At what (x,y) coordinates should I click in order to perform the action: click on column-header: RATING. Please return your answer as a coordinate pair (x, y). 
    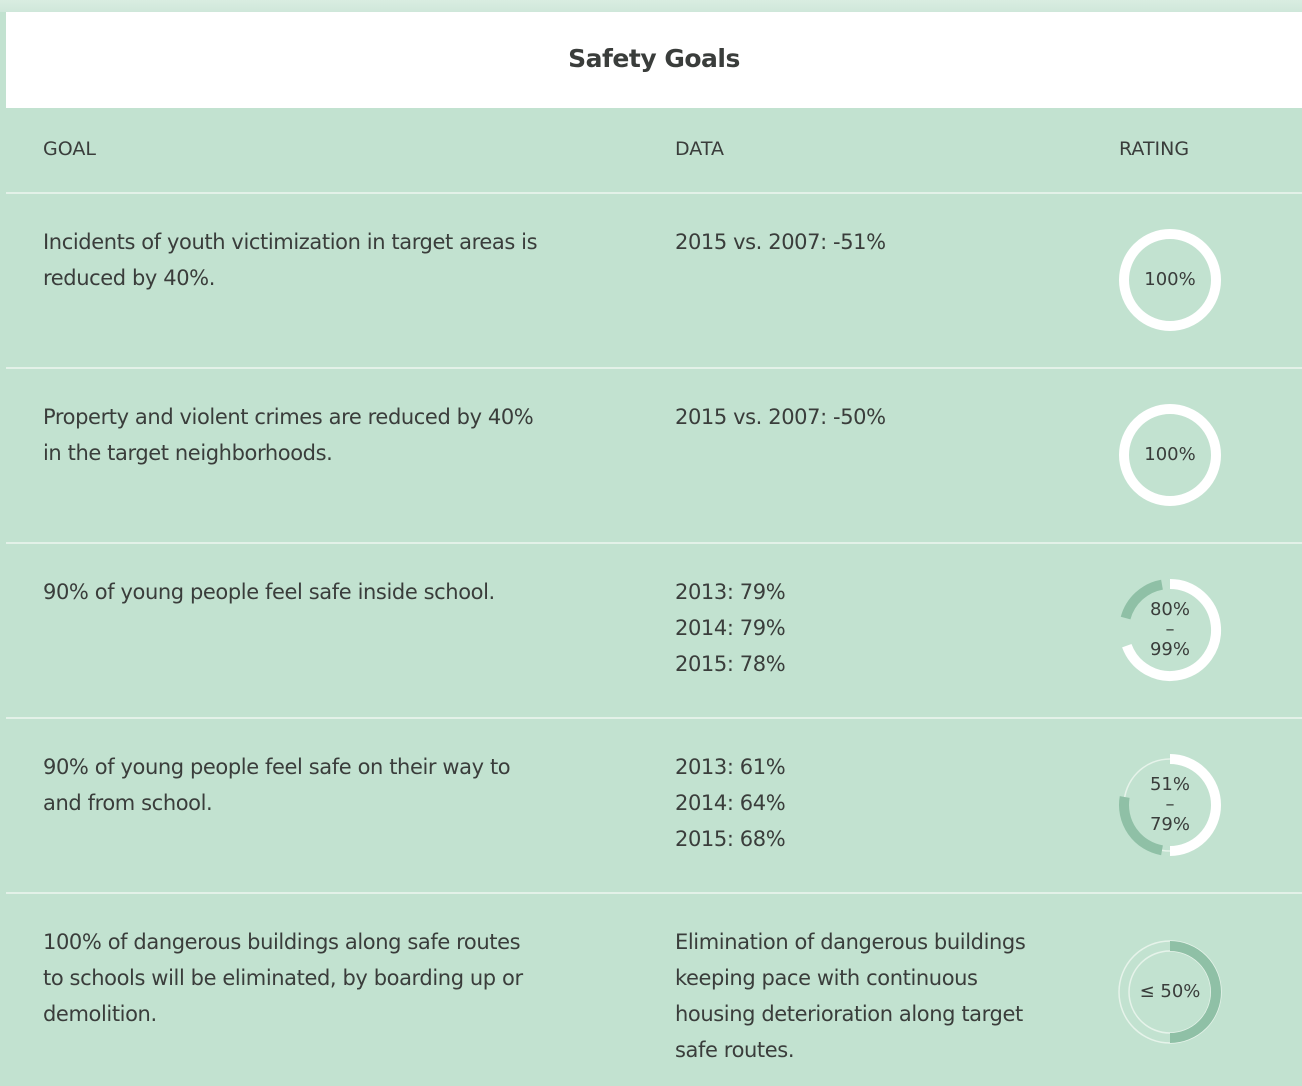
    Looking at the image, I should click on (1154, 149).